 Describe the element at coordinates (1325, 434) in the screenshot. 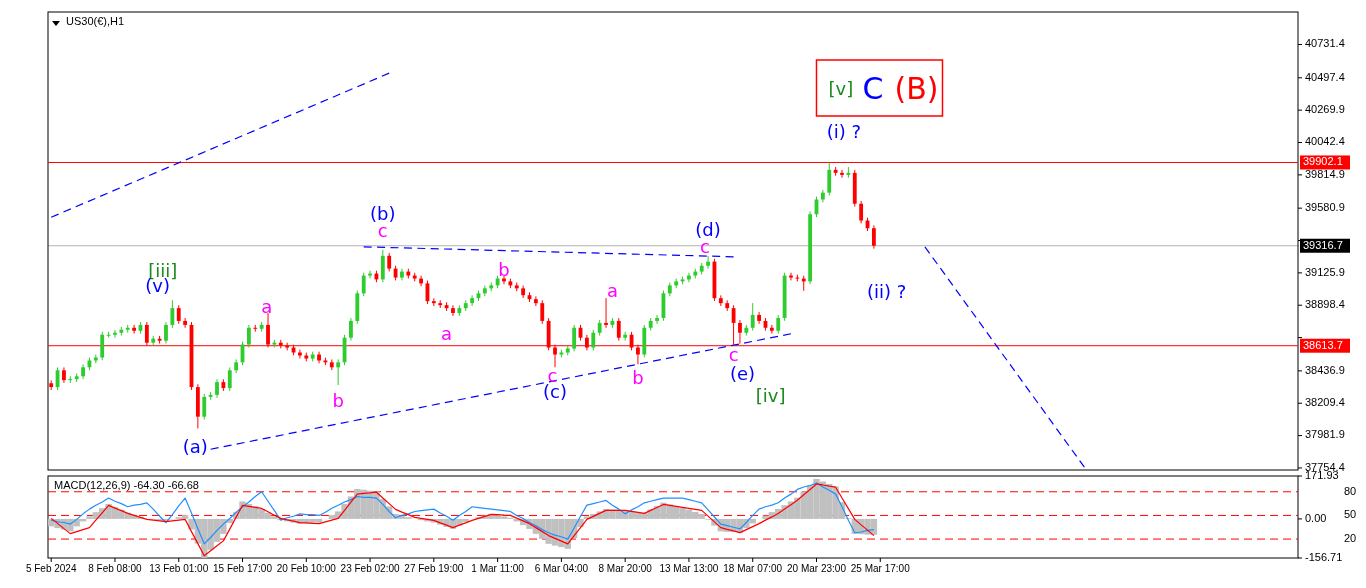

I see `y-tick-label: 37981.9` at that location.